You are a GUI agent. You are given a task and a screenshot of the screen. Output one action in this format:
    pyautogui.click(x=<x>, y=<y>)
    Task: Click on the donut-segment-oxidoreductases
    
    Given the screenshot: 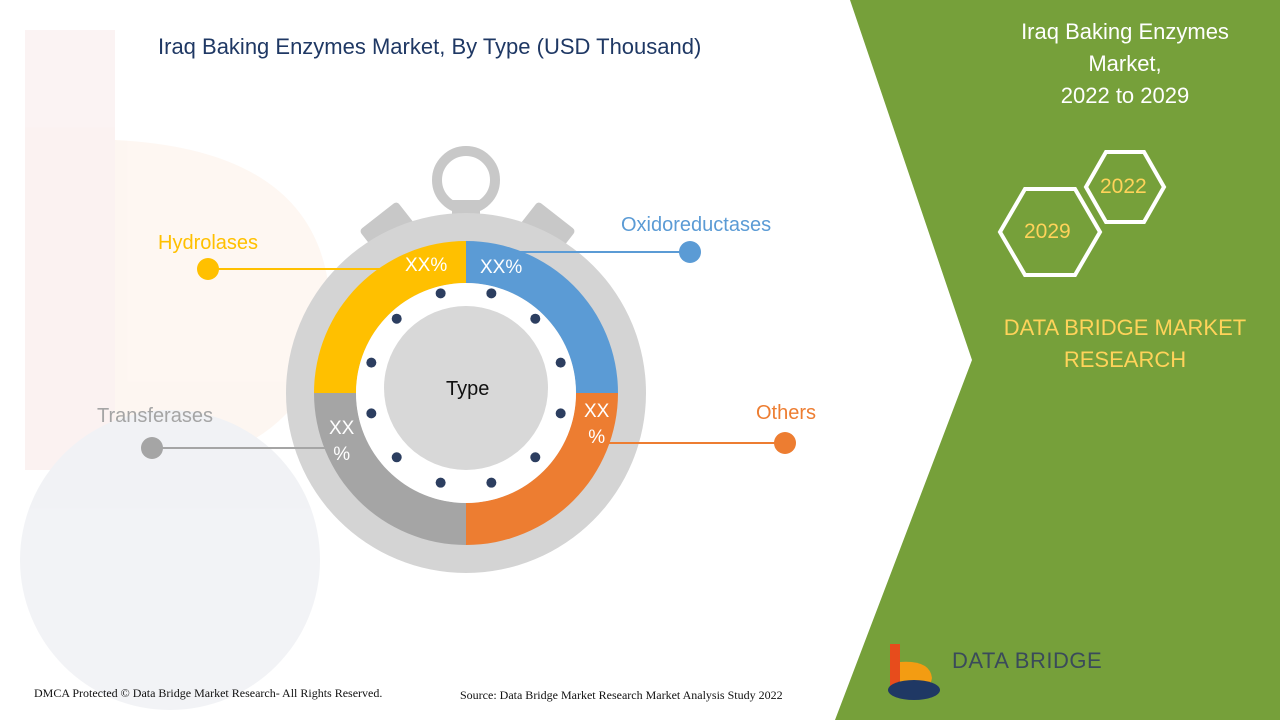 What is the action you would take?
    pyautogui.click(x=542, y=317)
    